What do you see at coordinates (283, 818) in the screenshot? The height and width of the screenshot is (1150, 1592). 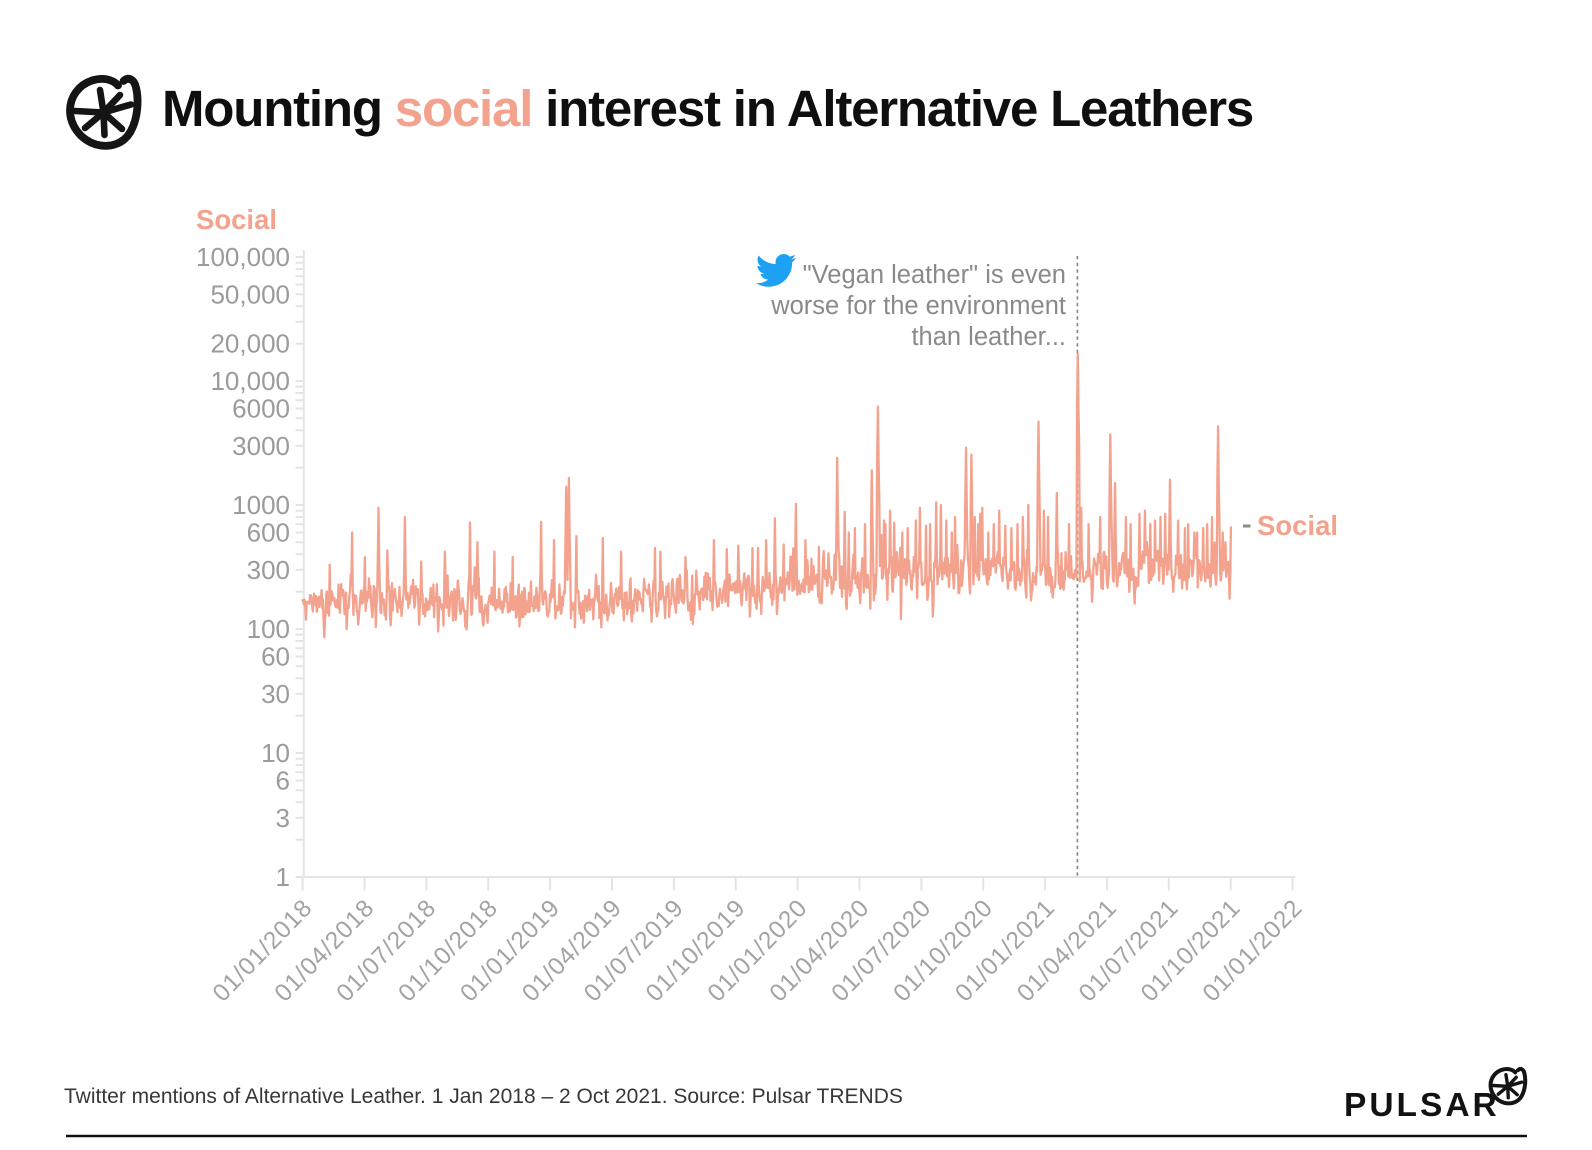 I see `svg-text: 3` at bounding box center [283, 818].